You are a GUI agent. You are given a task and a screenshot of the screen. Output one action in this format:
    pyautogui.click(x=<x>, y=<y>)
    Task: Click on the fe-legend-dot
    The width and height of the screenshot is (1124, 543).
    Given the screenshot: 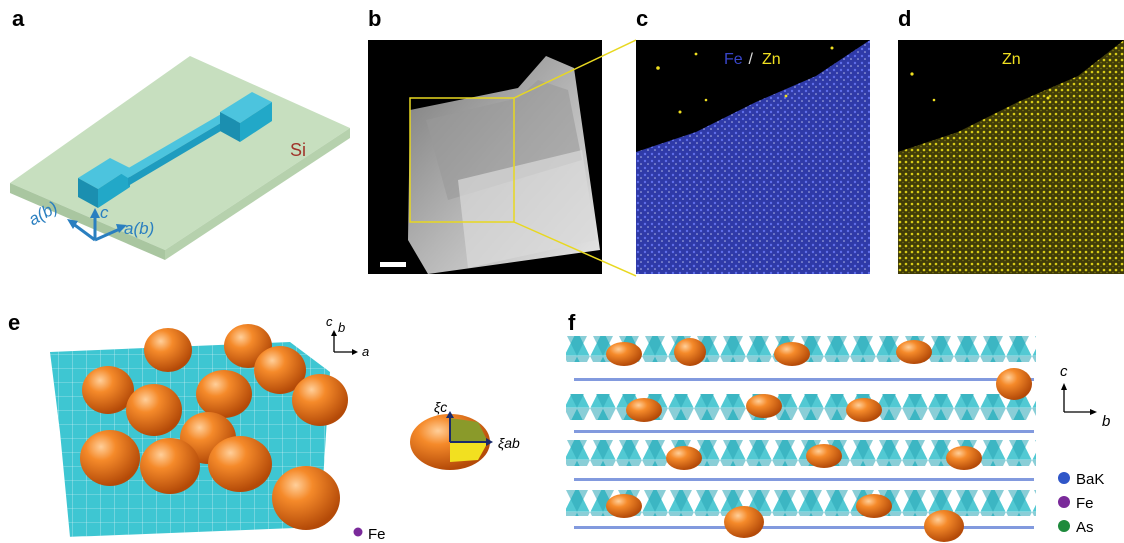 What is the action you would take?
    pyautogui.click(x=358, y=532)
    